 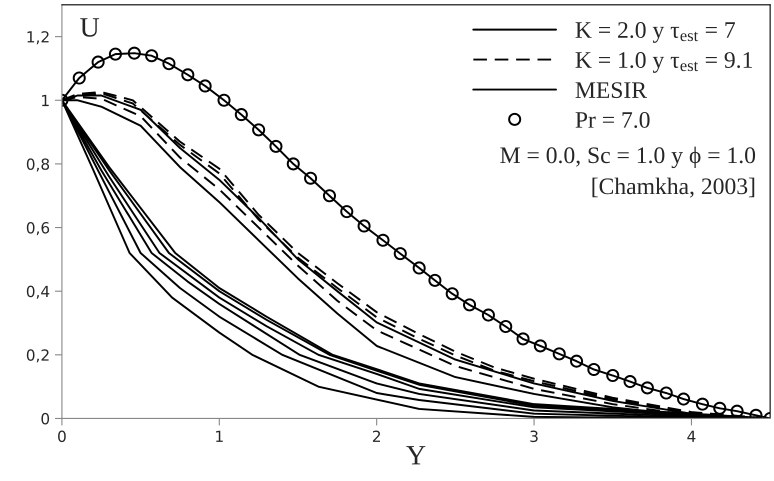 What do you see at coordinates (38, 37) in the screenshot?
I see `y-tick-label: 1,2` at bounding box center [38, 37].